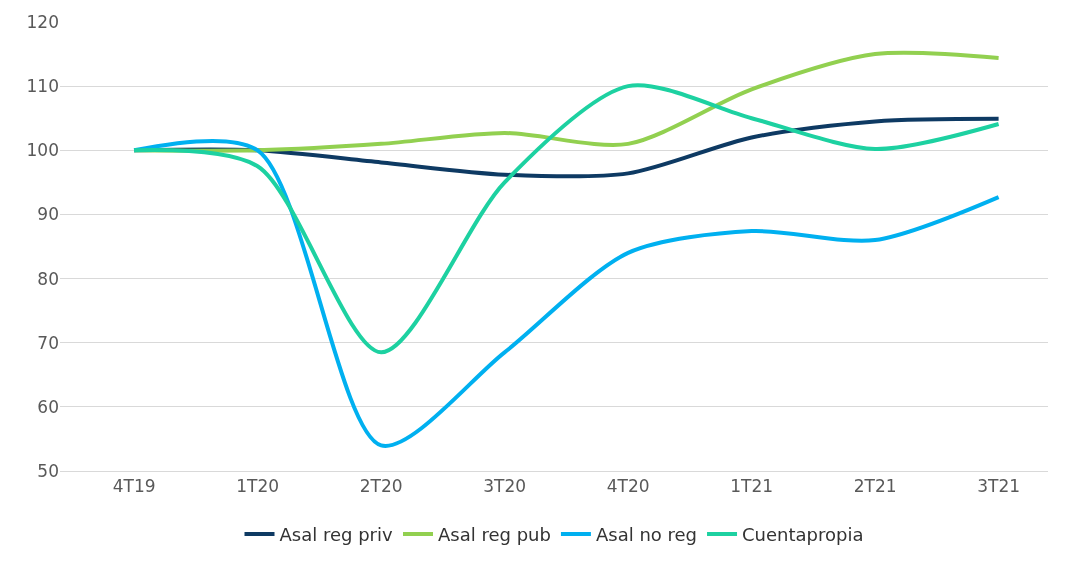 This screenshot has width=1078, height=565. I want to click on x-tick-label: 3T20, so click(505, 486).